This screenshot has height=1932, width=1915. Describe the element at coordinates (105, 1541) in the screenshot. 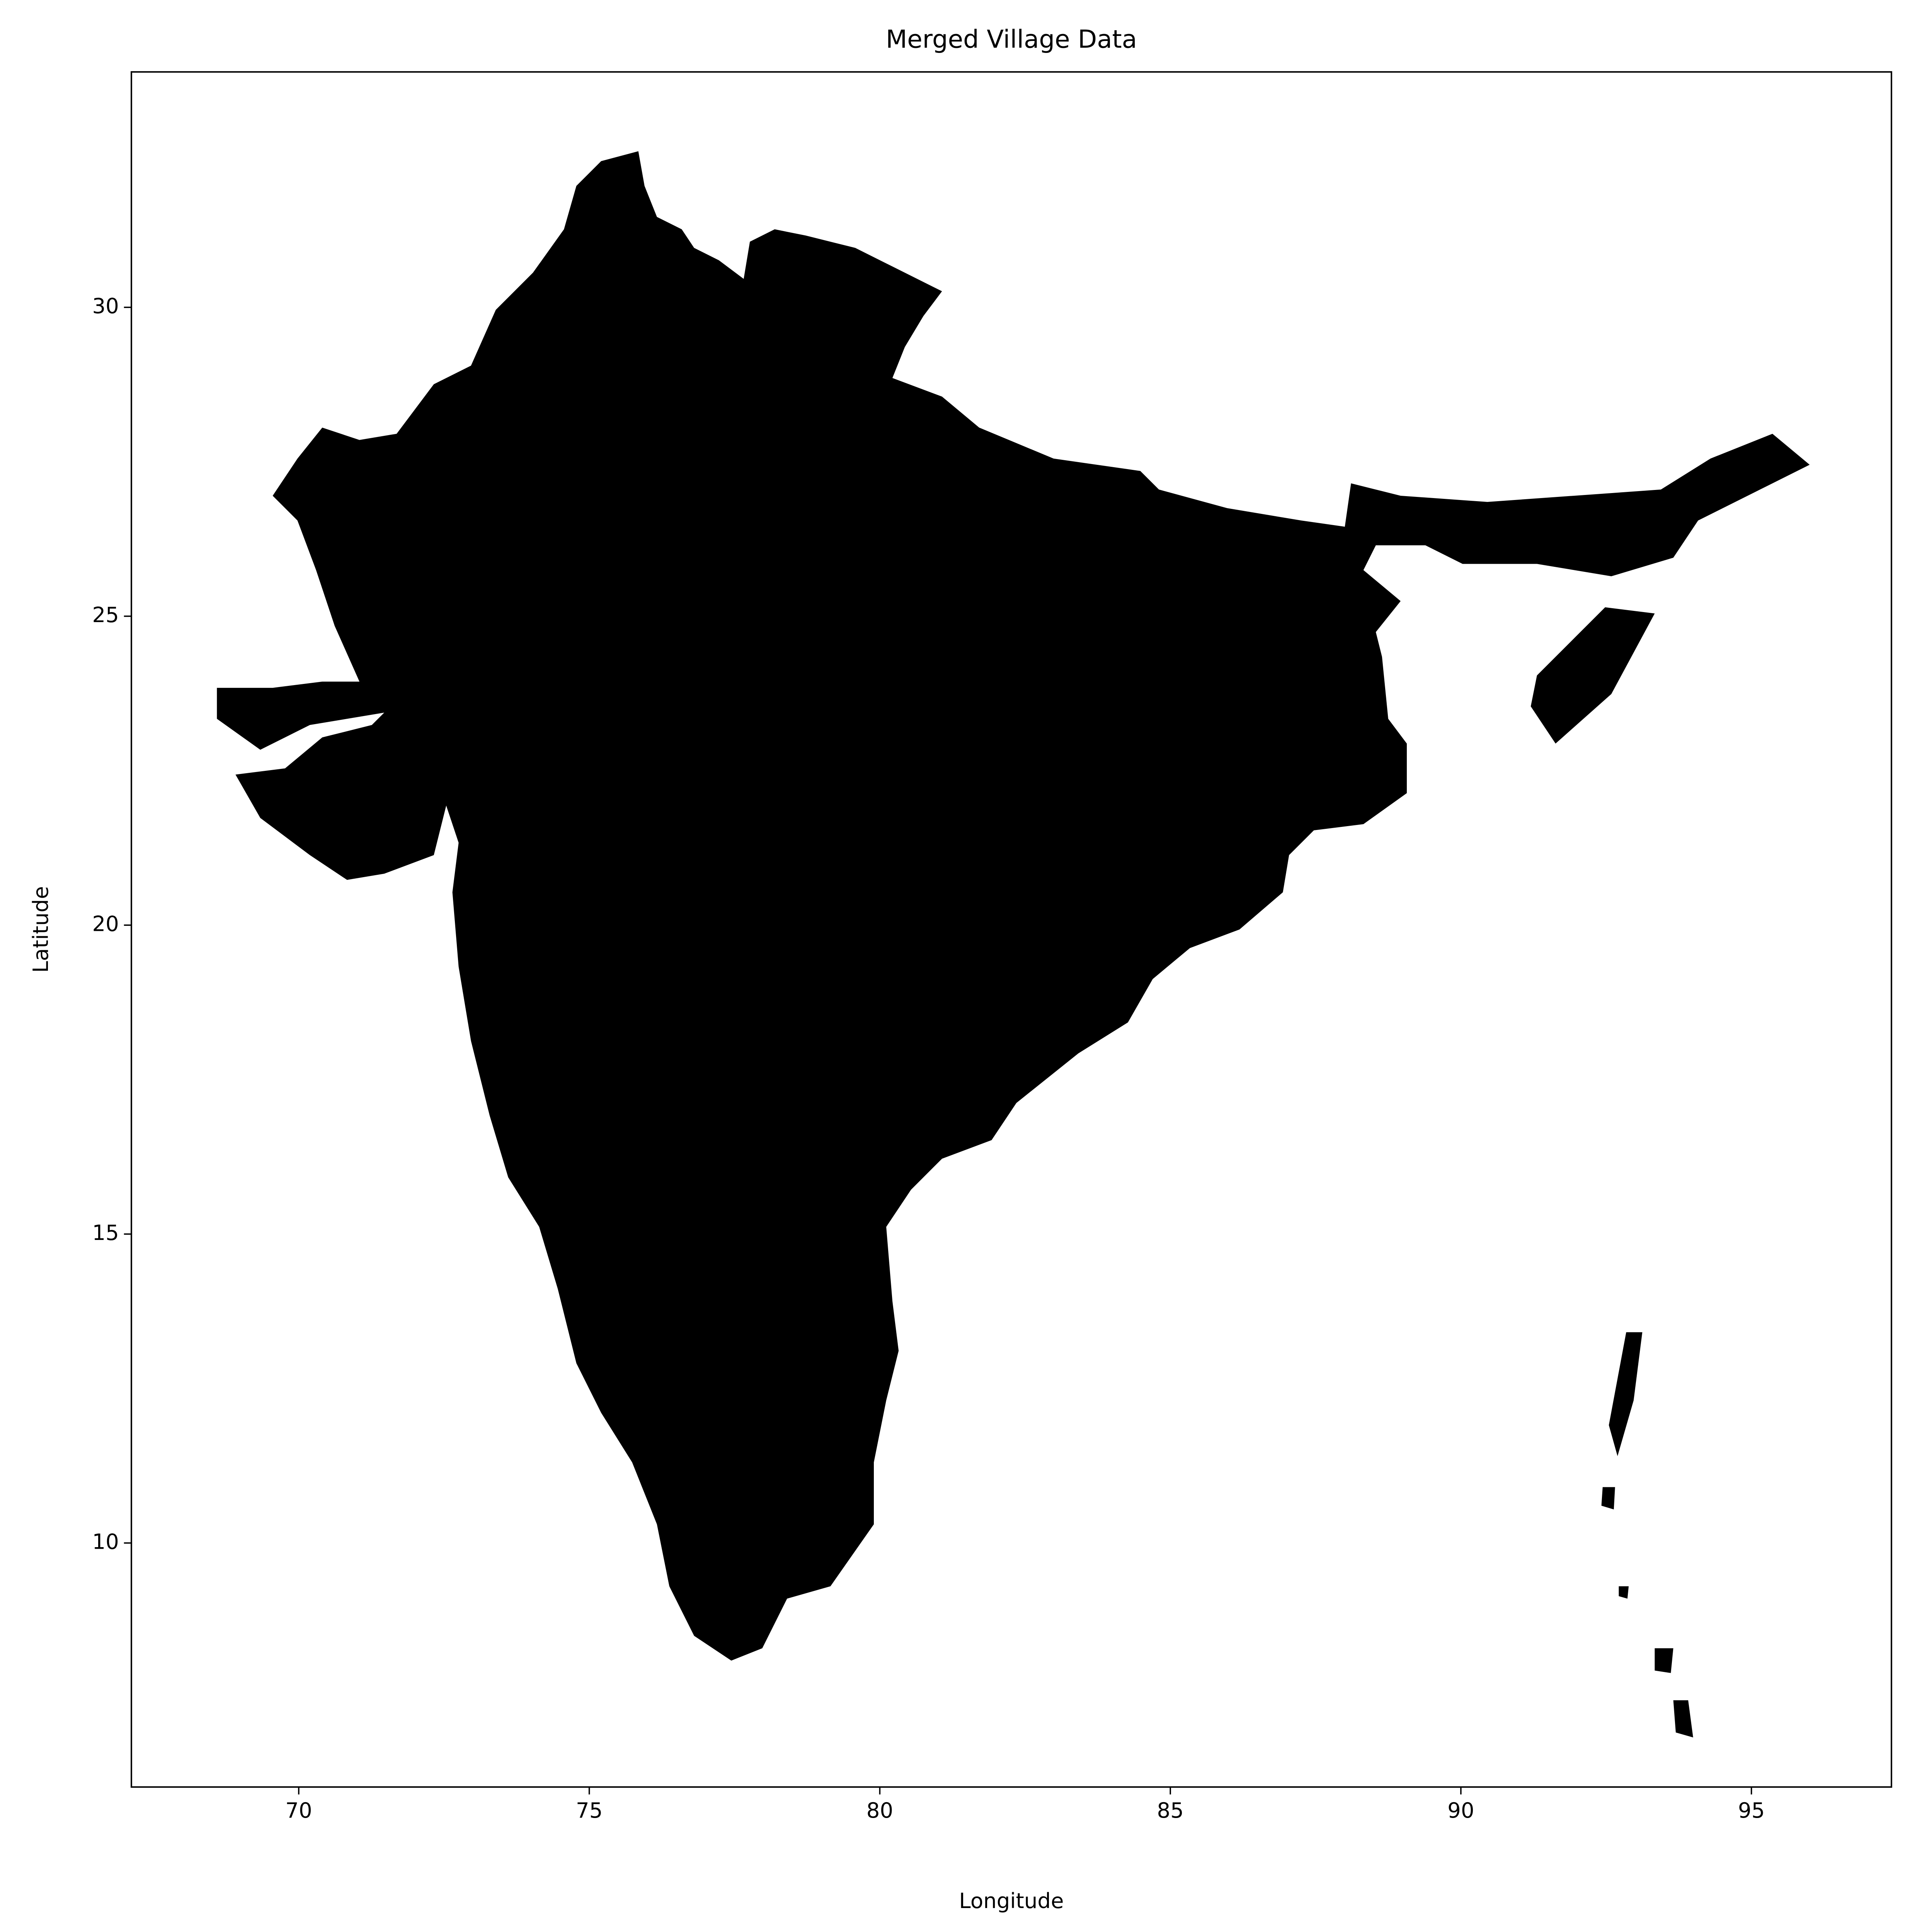

I see `y-tick-label: 10` at that location.